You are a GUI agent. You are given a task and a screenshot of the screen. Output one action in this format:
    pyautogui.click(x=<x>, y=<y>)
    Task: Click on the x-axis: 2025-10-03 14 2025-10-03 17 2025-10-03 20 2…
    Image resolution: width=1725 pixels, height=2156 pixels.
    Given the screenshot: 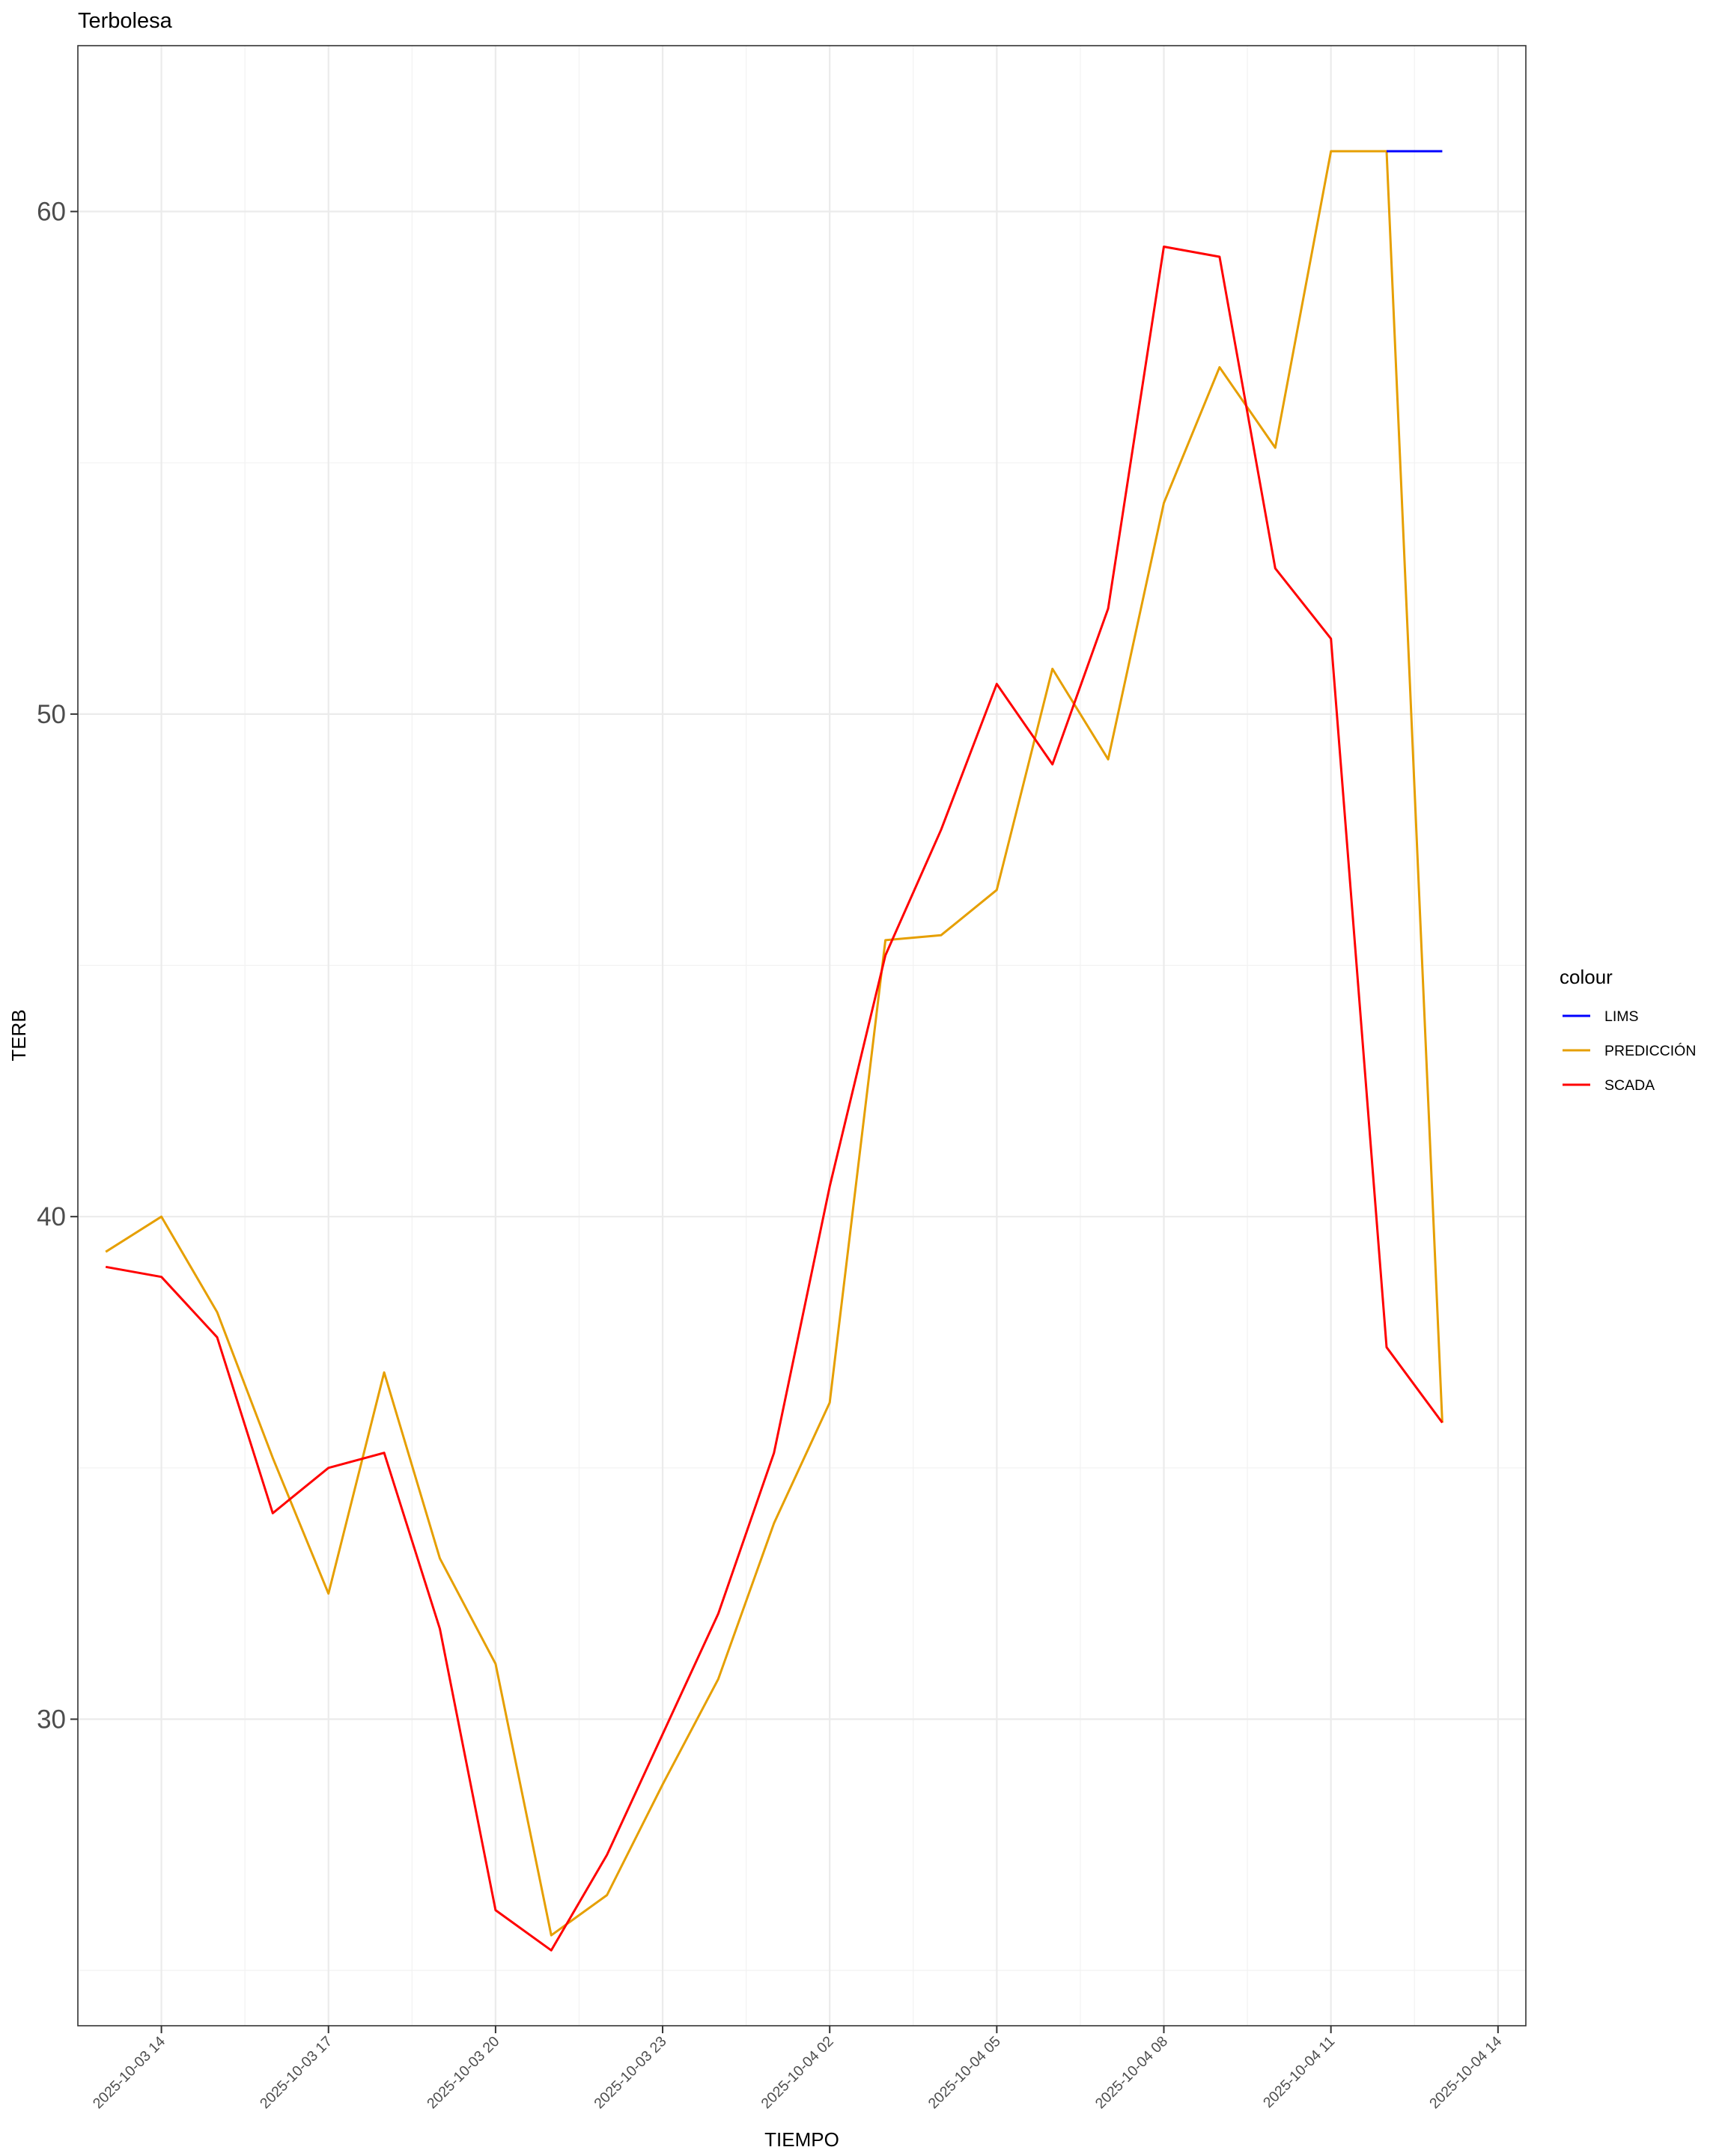 What is the action you would take?
    pyautogui.click(x=798, y=2069)
    